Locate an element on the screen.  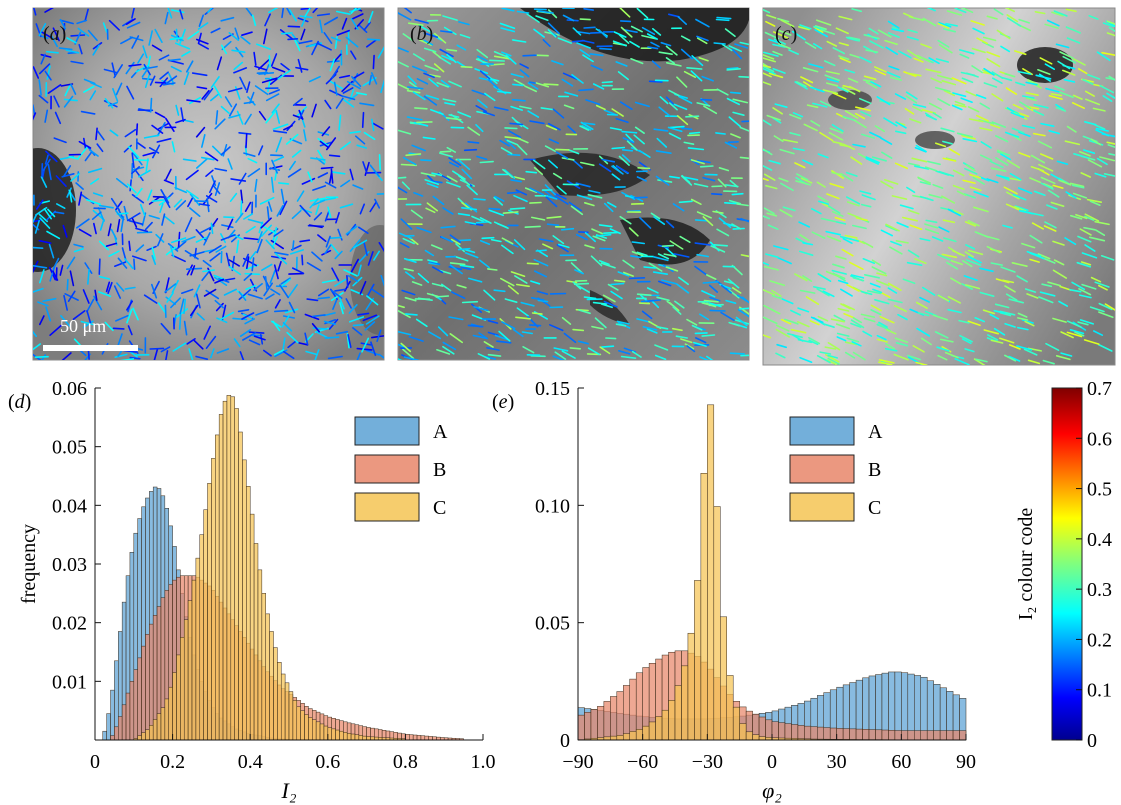
x-tick-label: 30 is located at coordinates (837, 762).